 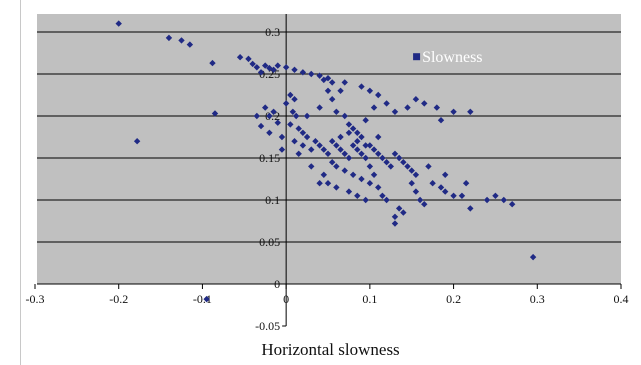 What do you see at coordinates (537, 299) in the screenshot?
I see `x-tick-label: 0.3` at bounding box center [537, 299].